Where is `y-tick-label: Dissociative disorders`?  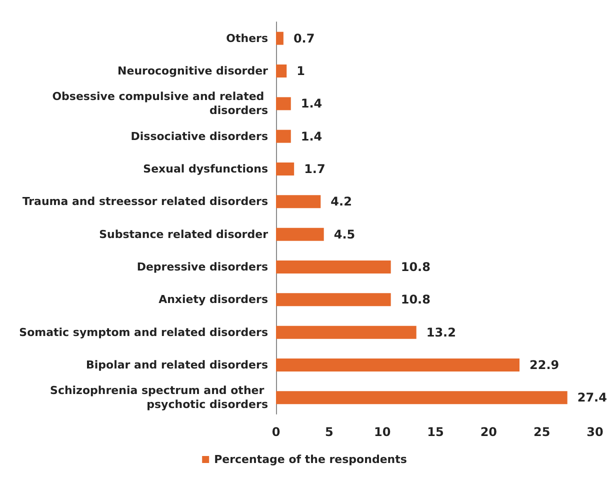 y-tick-label: Dissociative disorders is located at coordinates (199, 136).